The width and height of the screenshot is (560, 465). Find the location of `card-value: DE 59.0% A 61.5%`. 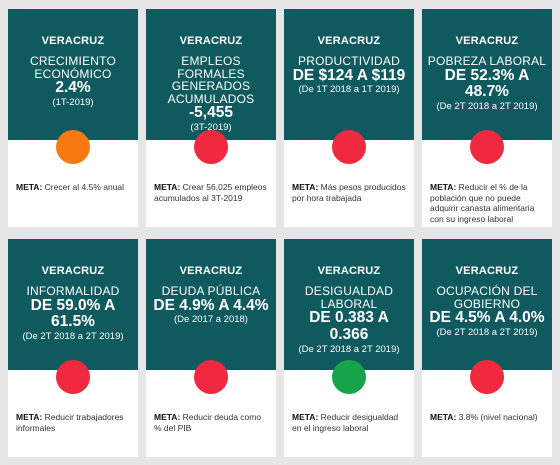

card-value: DE 59.0% A 61.5% is located at coordinates (73, 313).